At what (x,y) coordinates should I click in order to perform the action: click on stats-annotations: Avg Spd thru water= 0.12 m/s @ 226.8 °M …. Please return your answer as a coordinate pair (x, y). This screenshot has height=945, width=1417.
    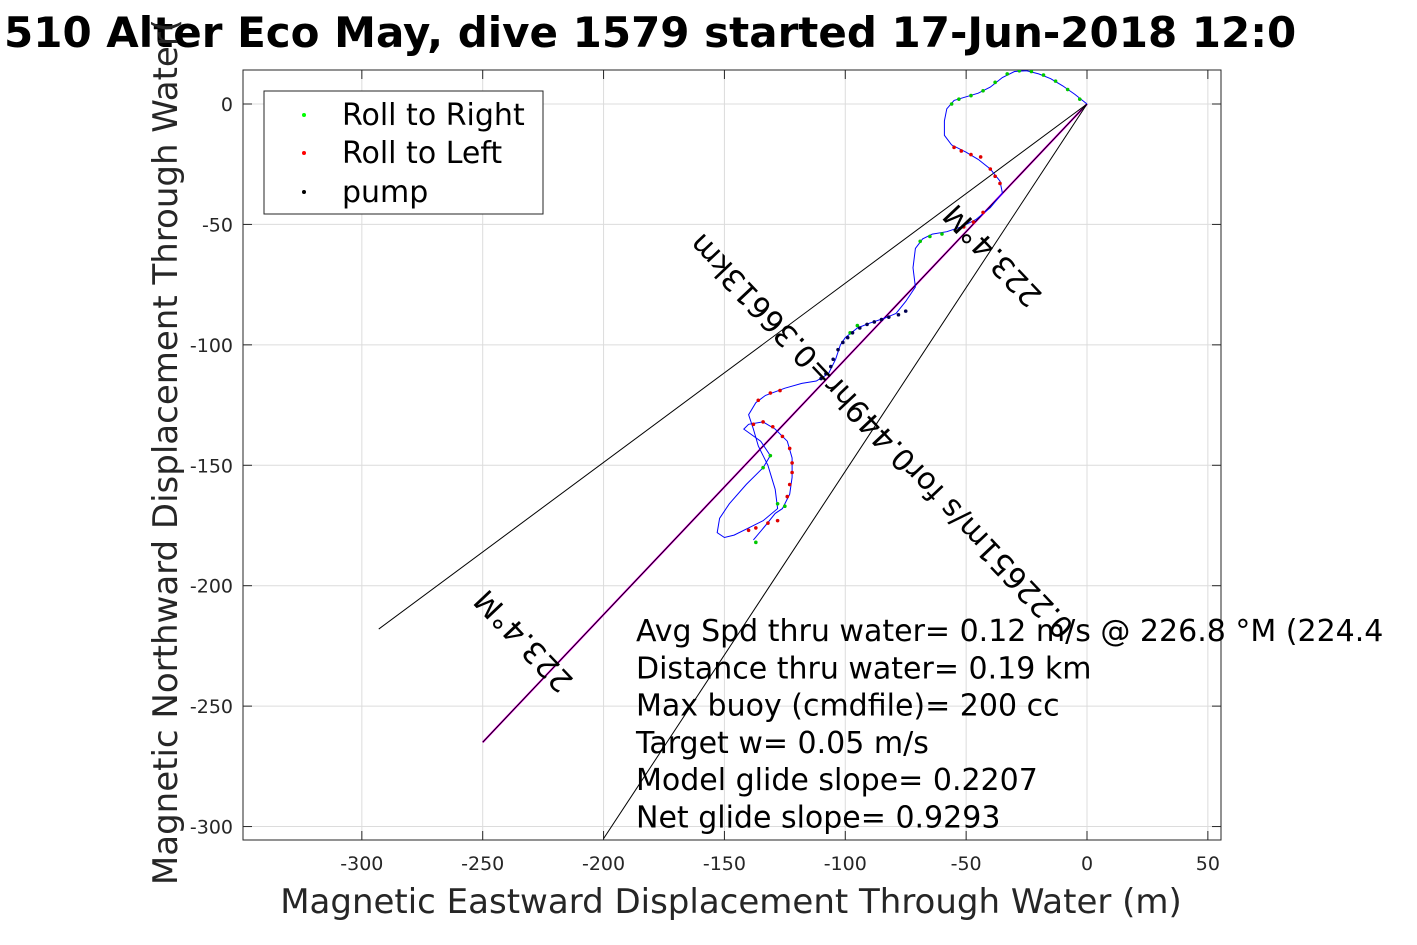
    Looking at the image, I should click on (1009, 725).